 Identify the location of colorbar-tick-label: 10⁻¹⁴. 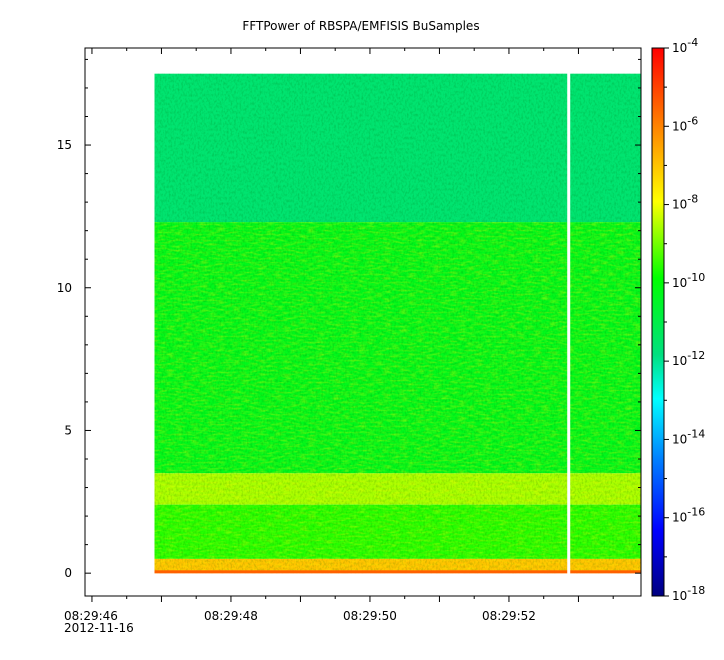
(688, 436).